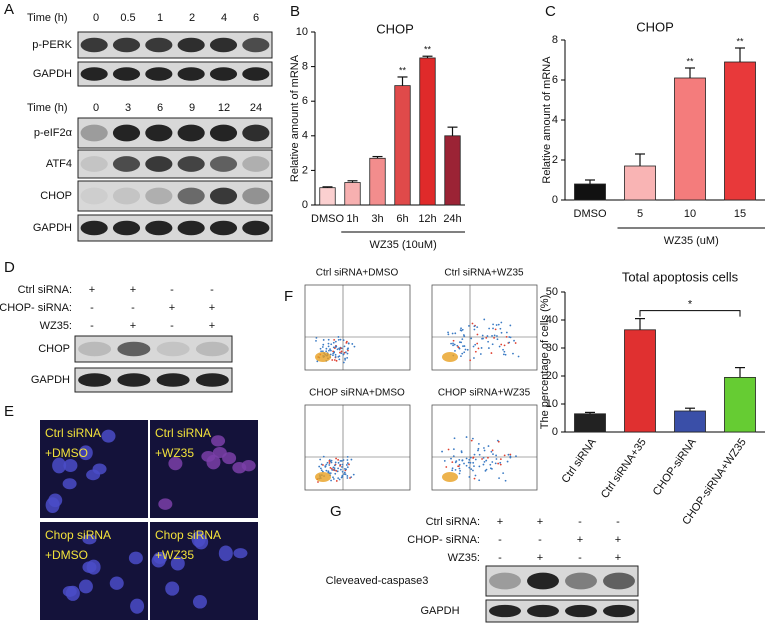 The image size is (777, 623). What do you see at coordinates (484, 393) in the screenshot?
I see `flow-title: CHOP siRNA+WZ35` at bounding box center [484, 393].